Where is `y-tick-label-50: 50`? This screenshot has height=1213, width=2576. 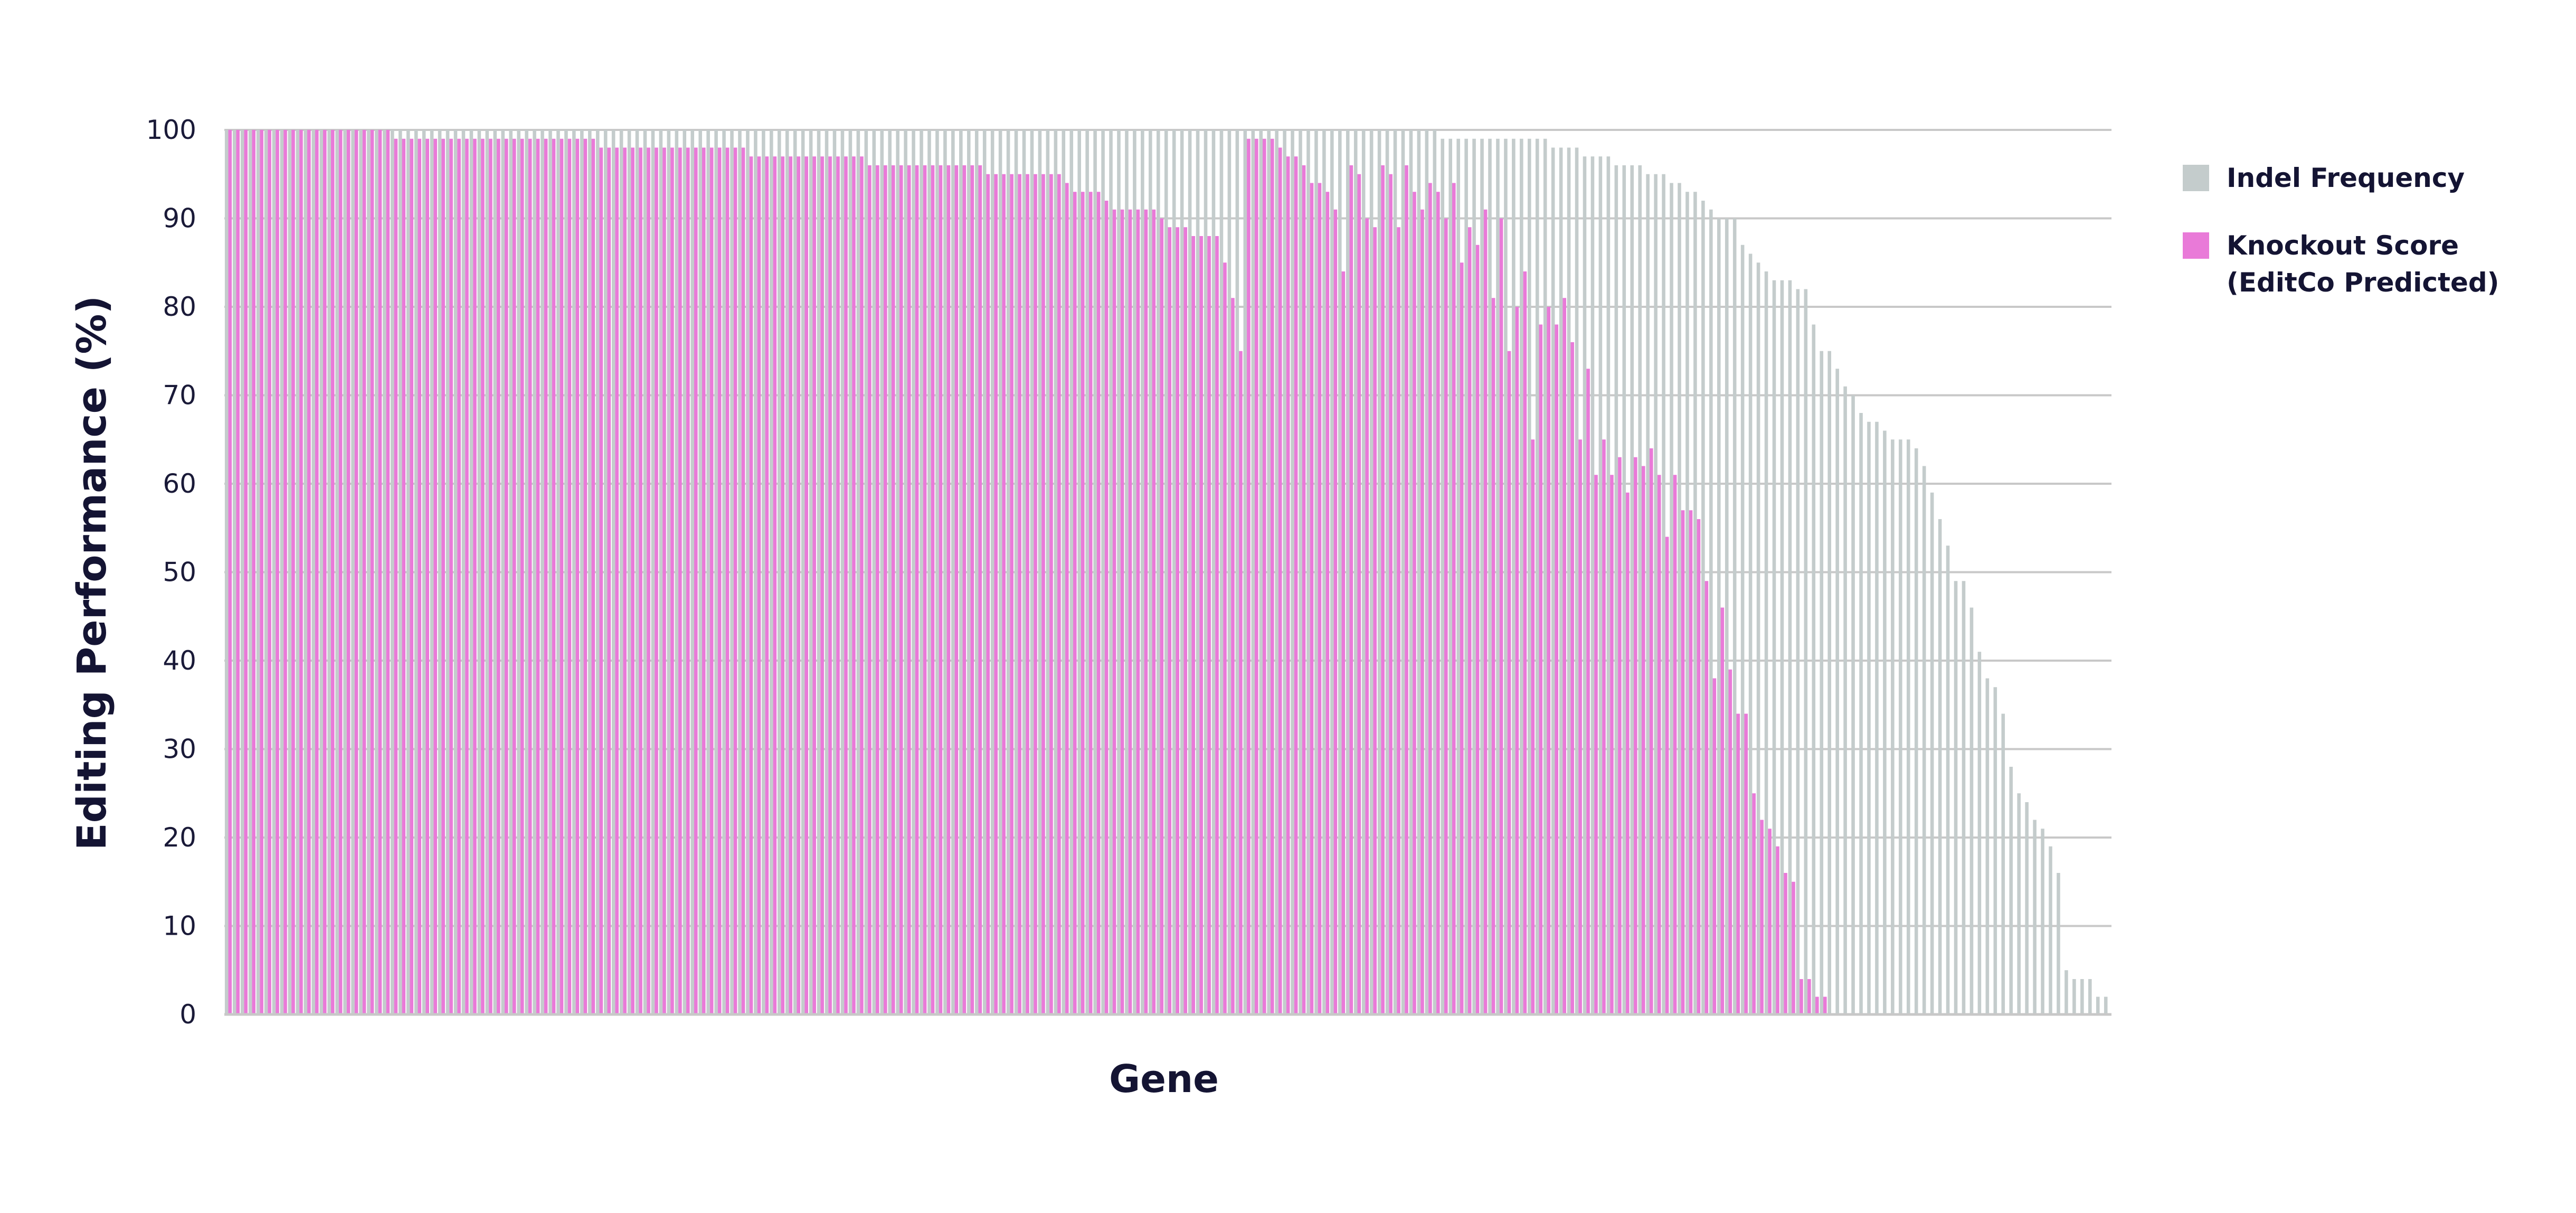 y-tick-label-50: 50 is located at coordinates (179, 573).